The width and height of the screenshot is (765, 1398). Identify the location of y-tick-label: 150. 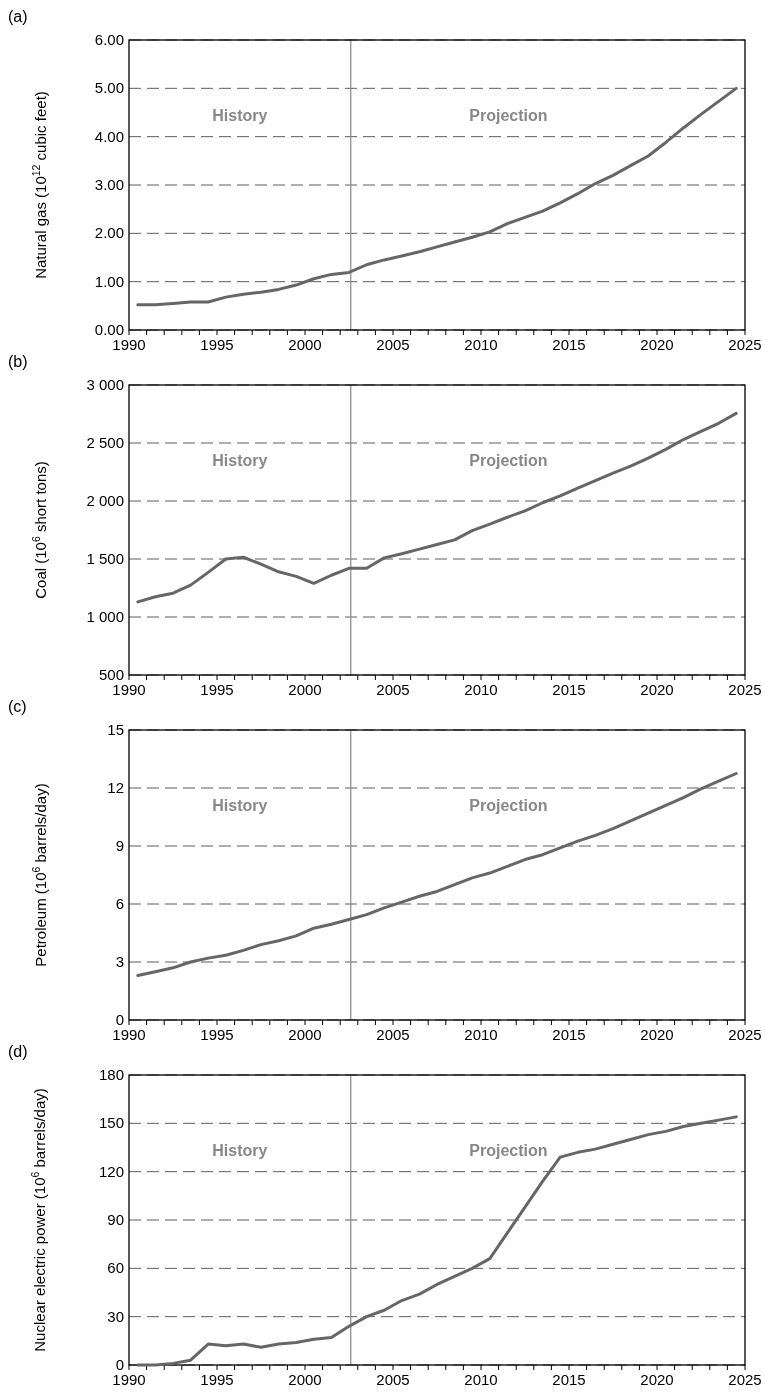
(111, 1123).